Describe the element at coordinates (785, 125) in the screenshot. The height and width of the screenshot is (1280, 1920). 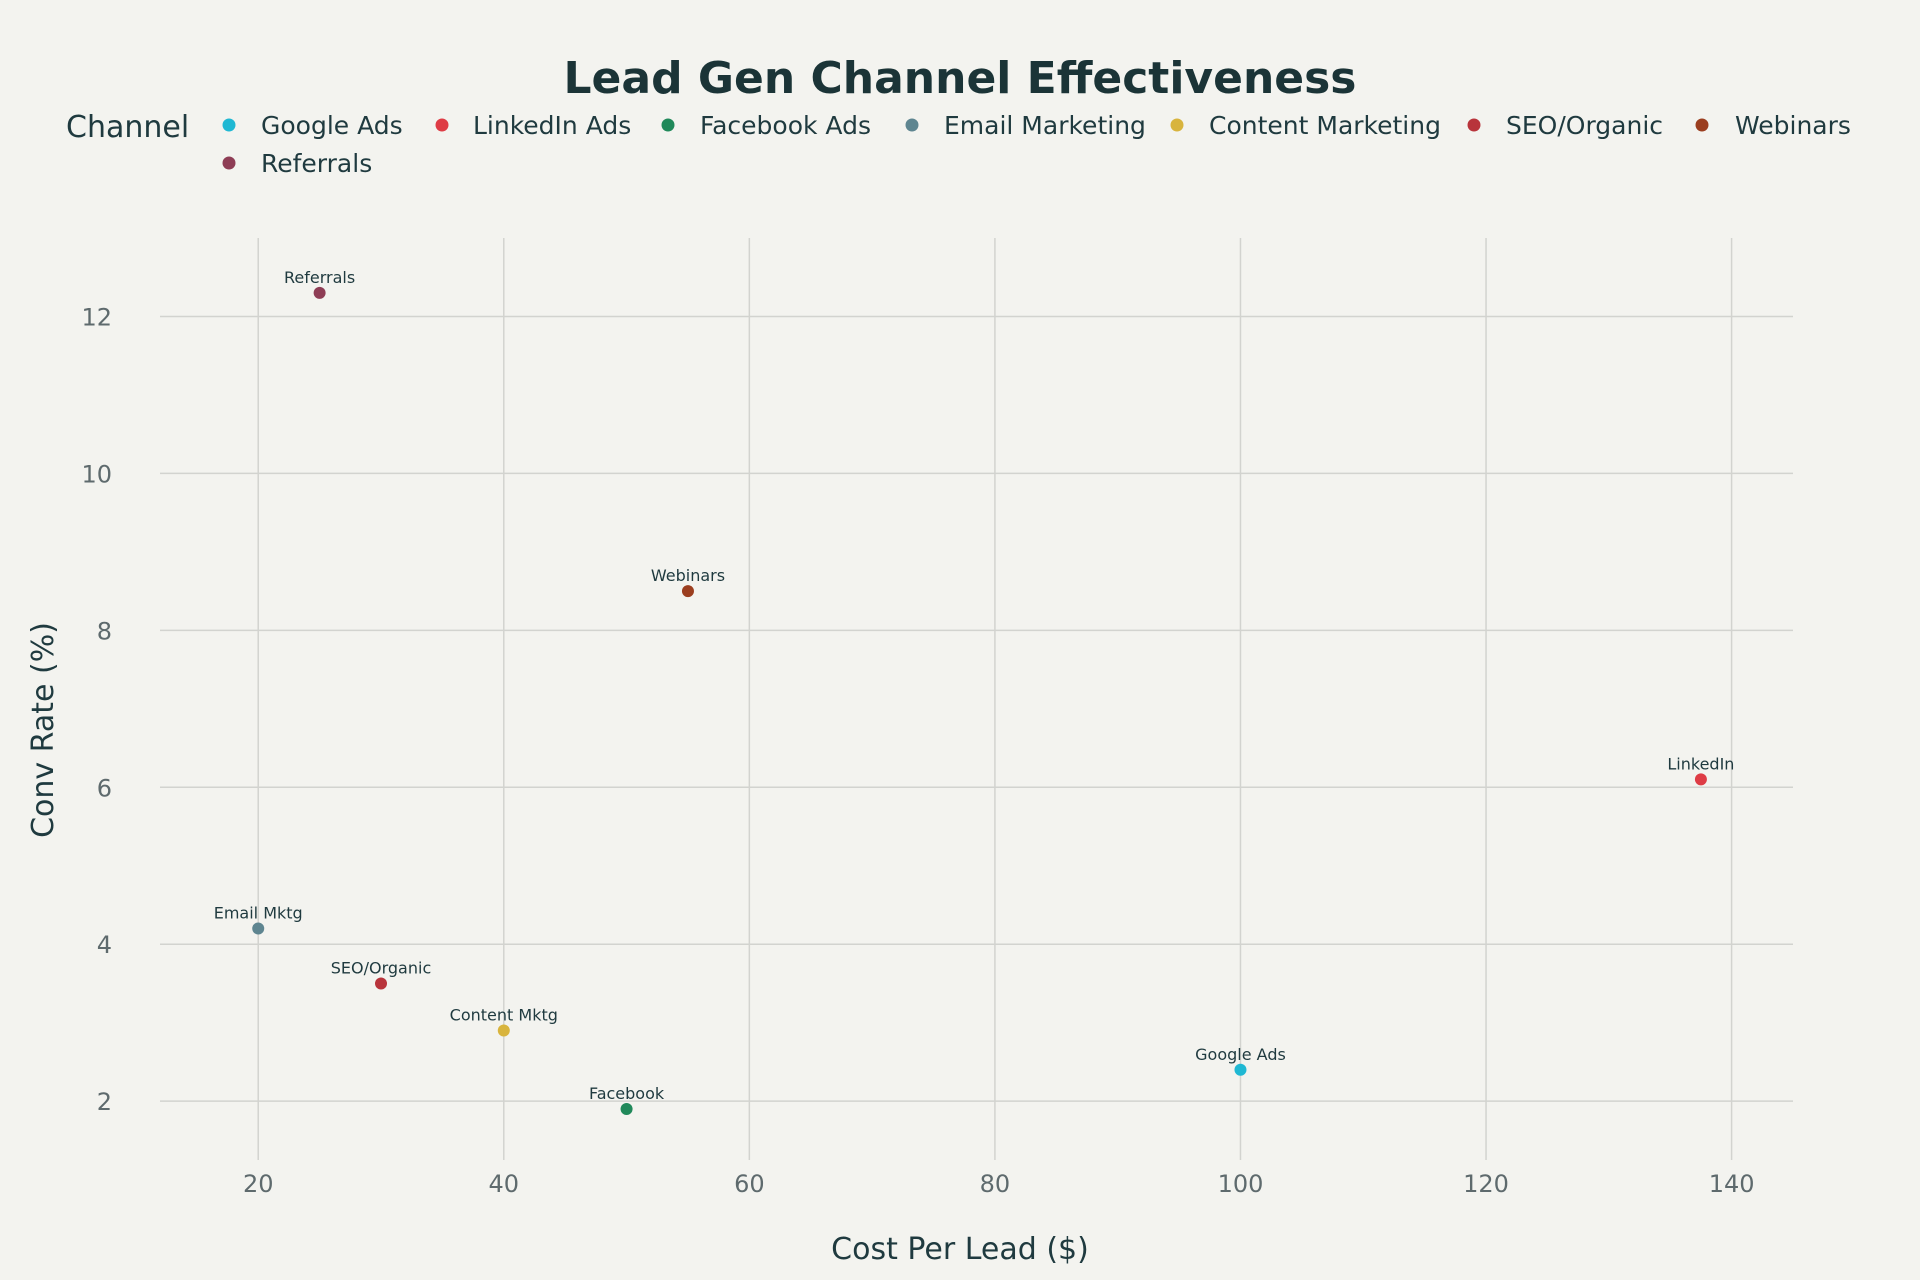
I see `legend-label: Facebook Ads` at that location.